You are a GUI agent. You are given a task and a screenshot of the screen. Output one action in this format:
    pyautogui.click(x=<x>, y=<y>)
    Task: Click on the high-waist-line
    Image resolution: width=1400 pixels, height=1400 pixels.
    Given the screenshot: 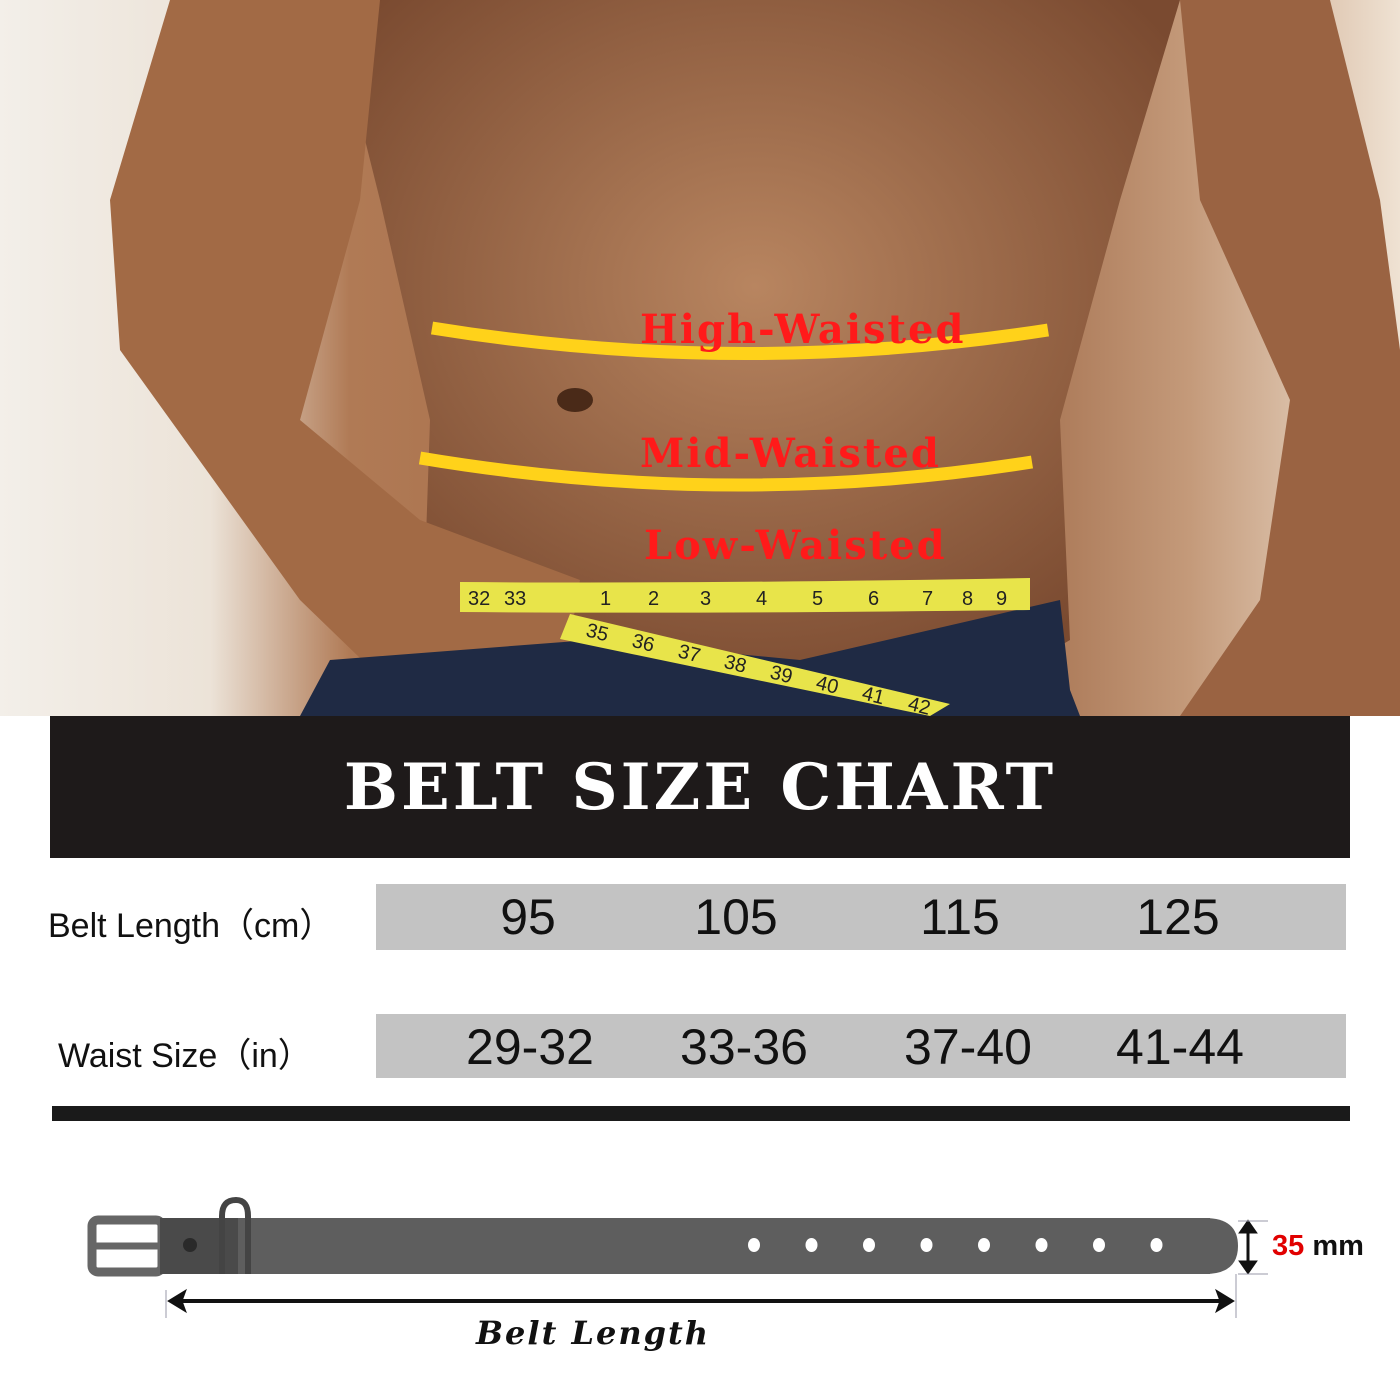 What is the action you would take?
    pyautogui.click(x=739, y=341)
    